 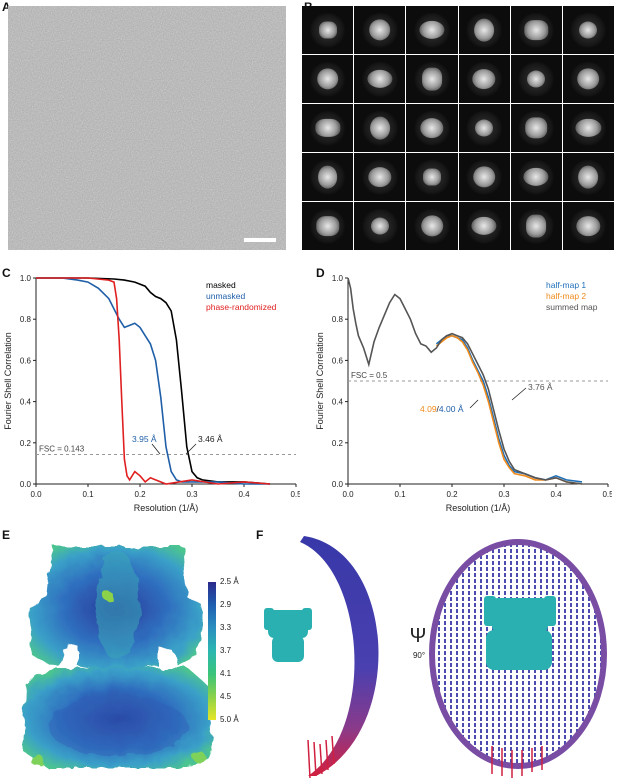 I want to click on annotation-label: 3.46 Å, so click(x=210, y=439).